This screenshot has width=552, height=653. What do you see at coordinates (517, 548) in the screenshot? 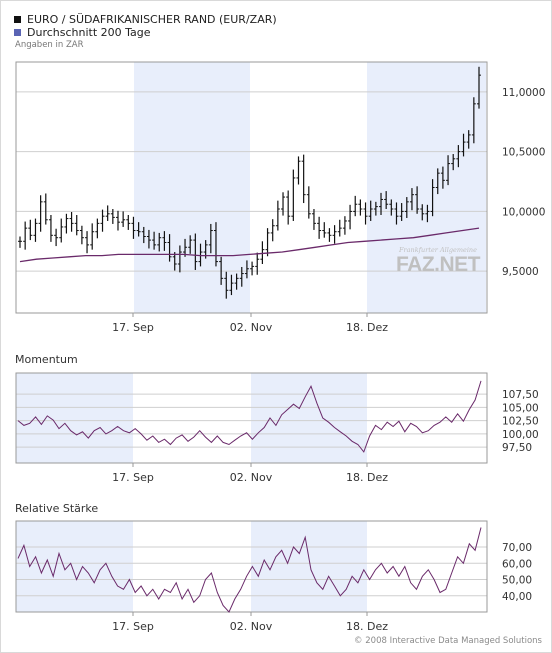
I see `rsi-y-tick-label: 70,00` at bounding box center [517, 548].